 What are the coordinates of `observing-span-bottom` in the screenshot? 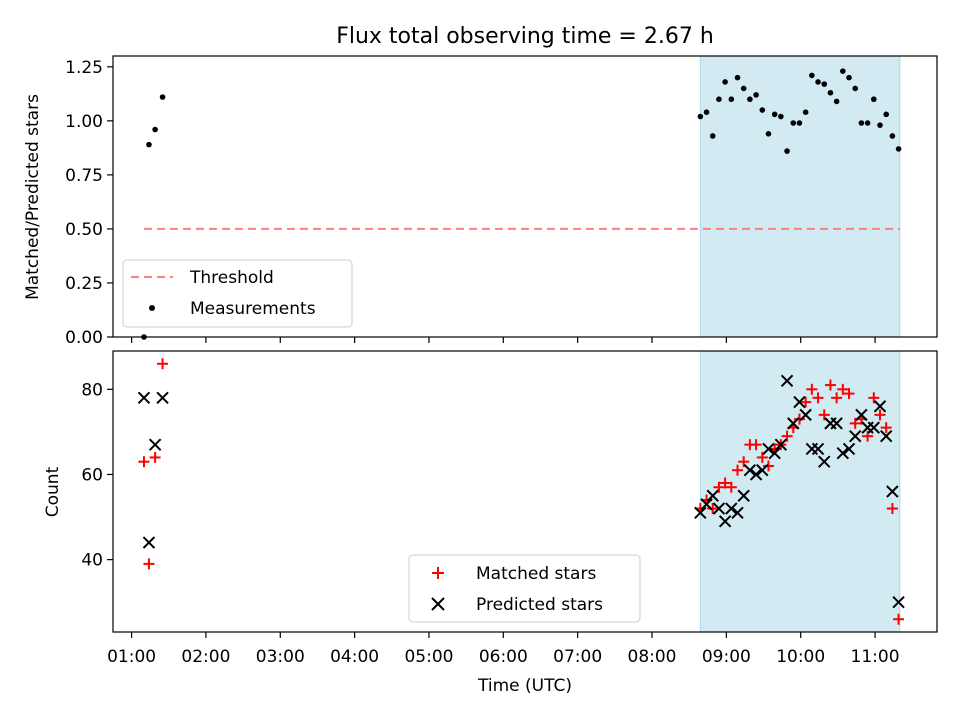 It's located at (800, 491).